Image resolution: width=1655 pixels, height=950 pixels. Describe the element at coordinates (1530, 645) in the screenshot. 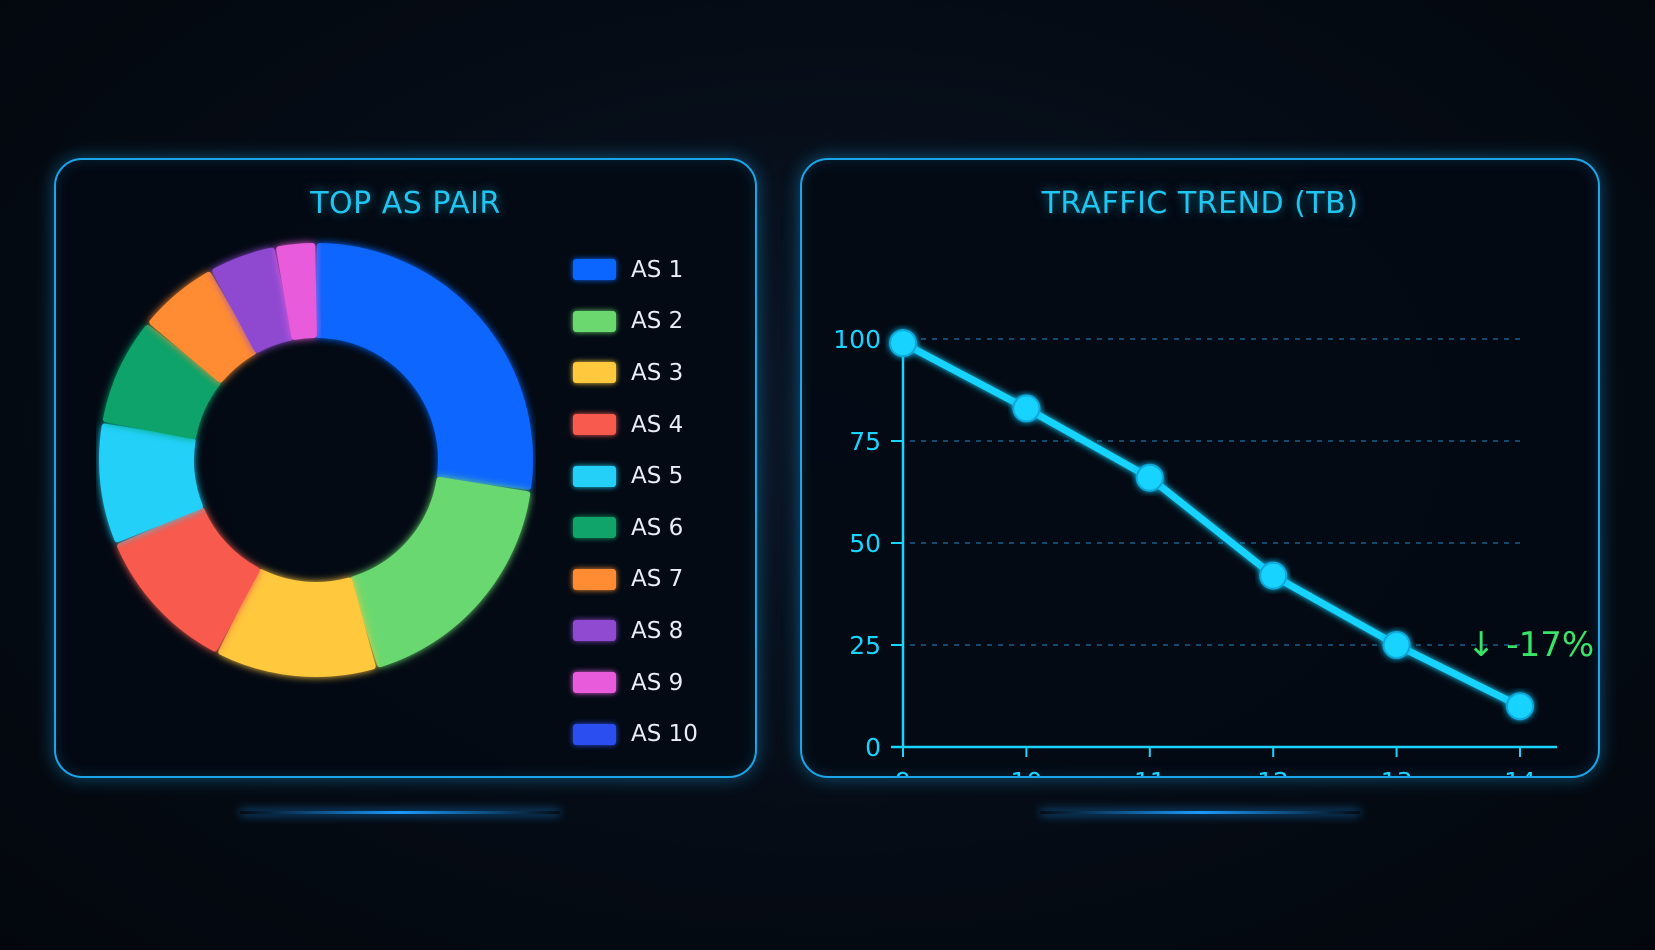

I see `trend-change-annotation: ↓ -17%` at that location.